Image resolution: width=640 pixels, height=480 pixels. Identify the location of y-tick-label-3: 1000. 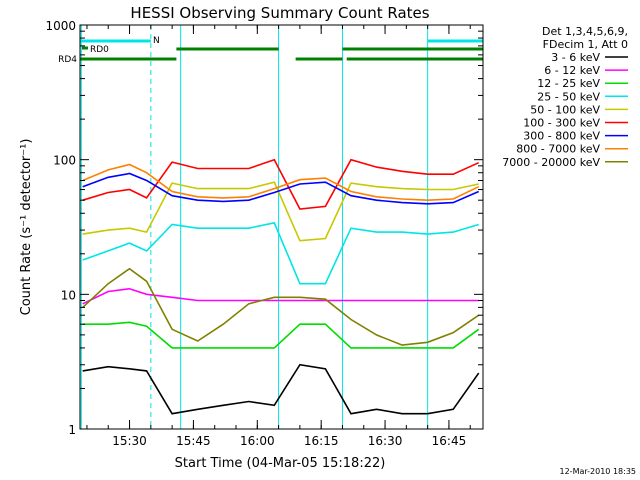
(60, 26).